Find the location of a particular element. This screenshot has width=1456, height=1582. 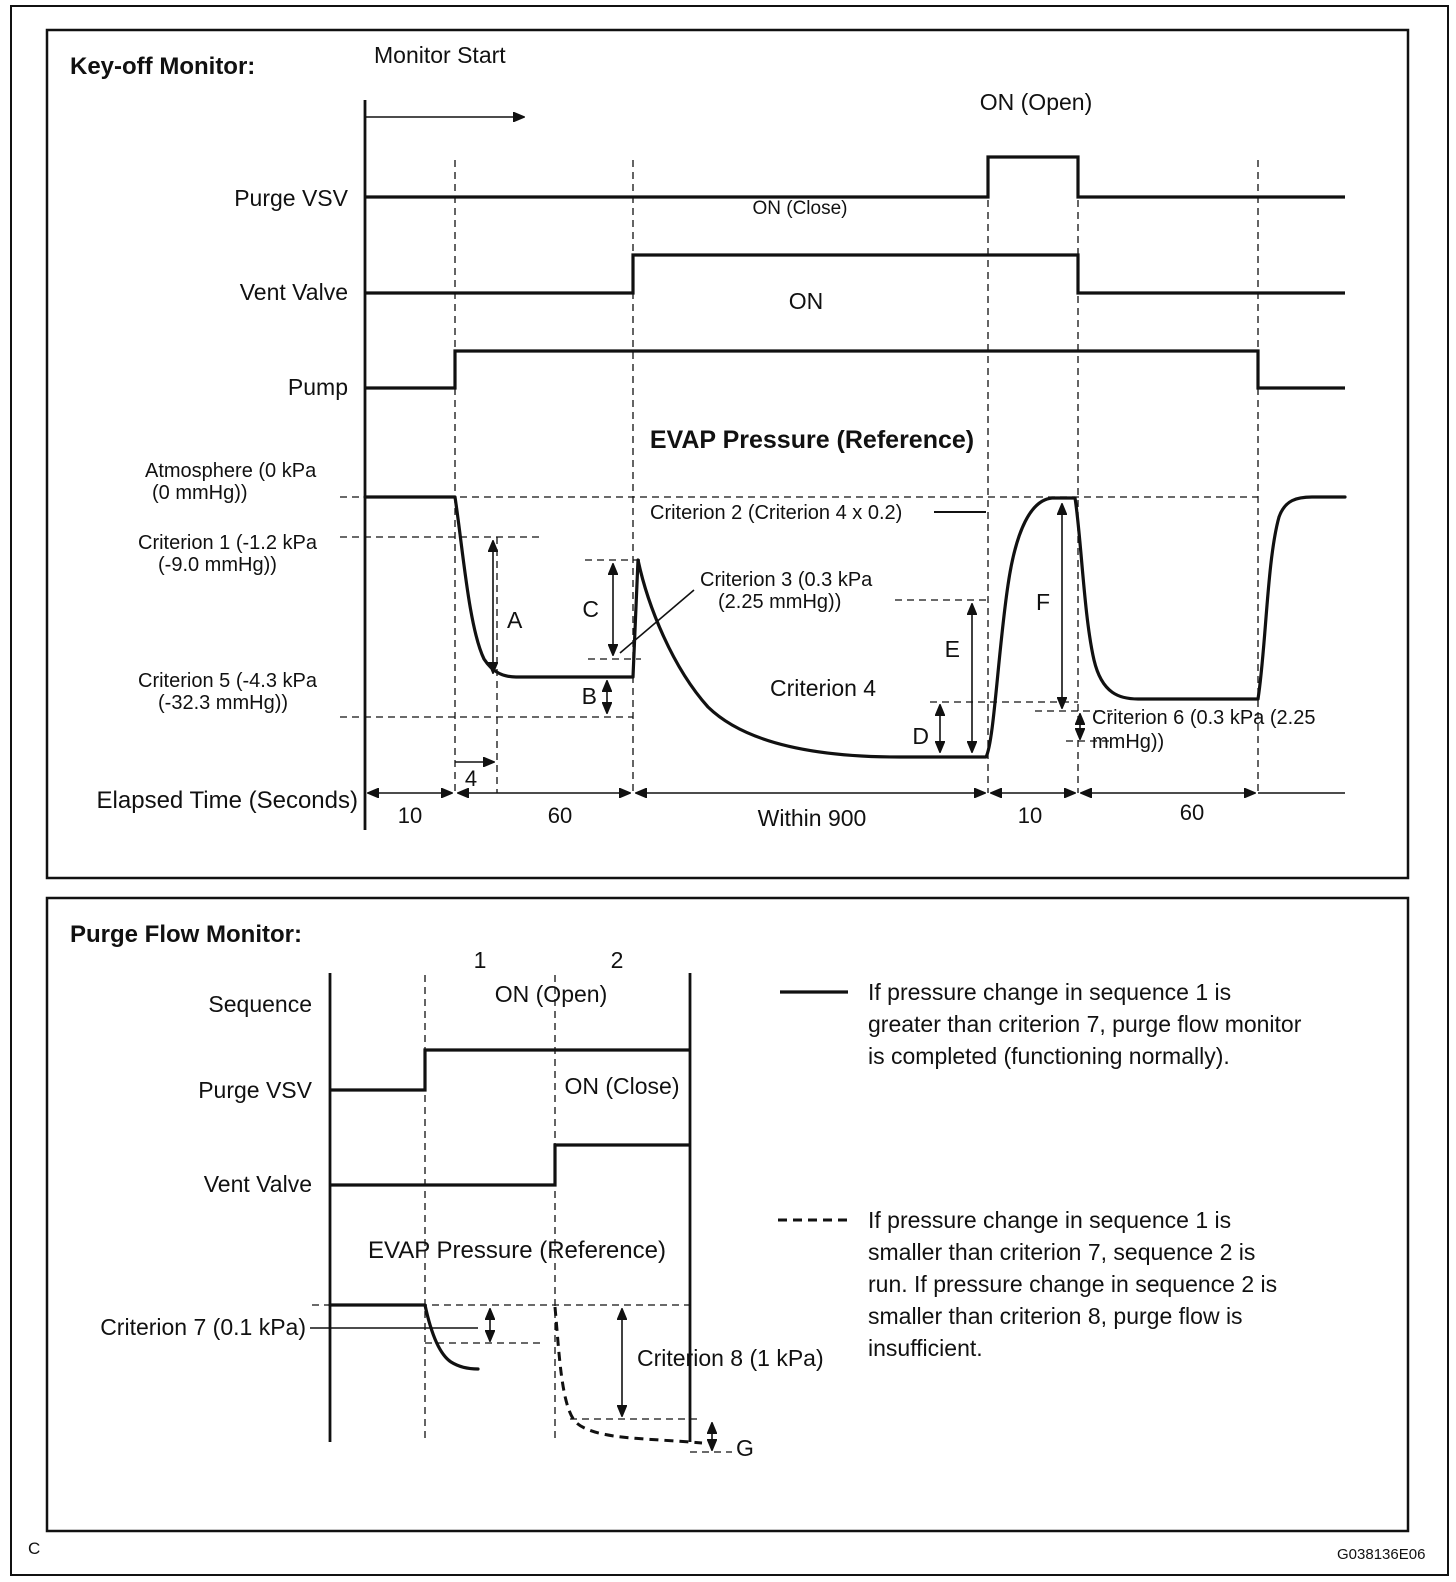

sequence-2-number: 2 is located at coordinates (617, 960).